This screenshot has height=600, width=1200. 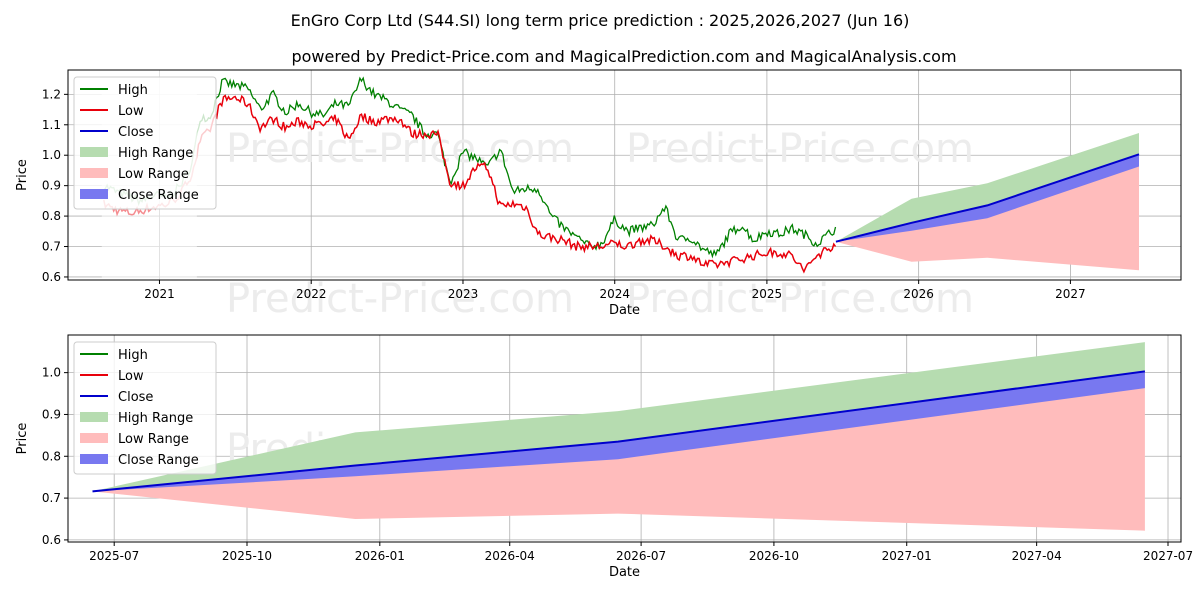 What do you see at coordinates (247, 556) in the screenshot?
I see `x-tick-label: 2025-10` at bounding box center [247, 556].